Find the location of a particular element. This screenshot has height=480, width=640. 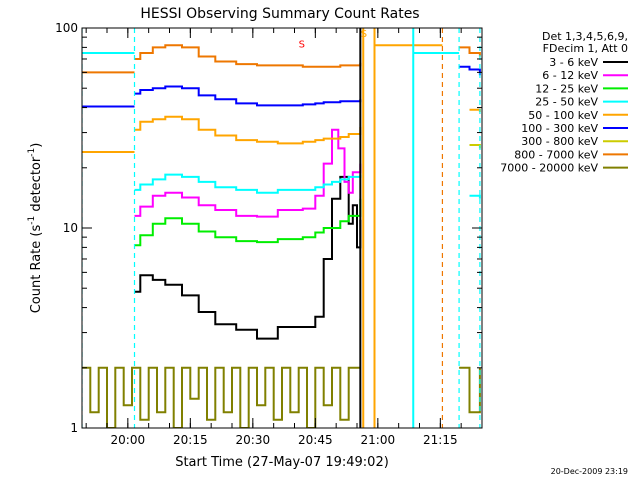

legend-label-8: 7000 - 20000 keV is located at coordinates (549, 168).